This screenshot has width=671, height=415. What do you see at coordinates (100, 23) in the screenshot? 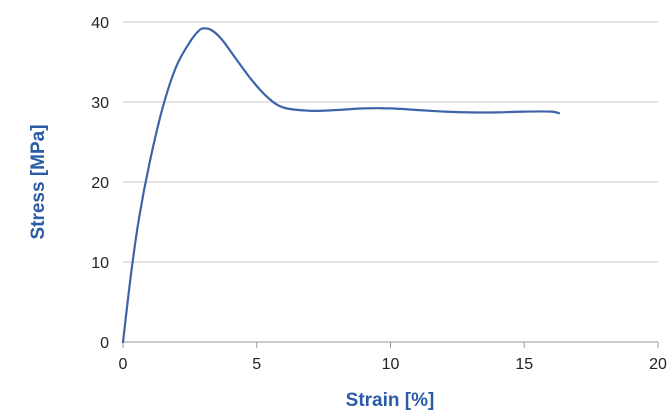
I see `y-tick-label-40: 40` at bounding box center [100, 23].